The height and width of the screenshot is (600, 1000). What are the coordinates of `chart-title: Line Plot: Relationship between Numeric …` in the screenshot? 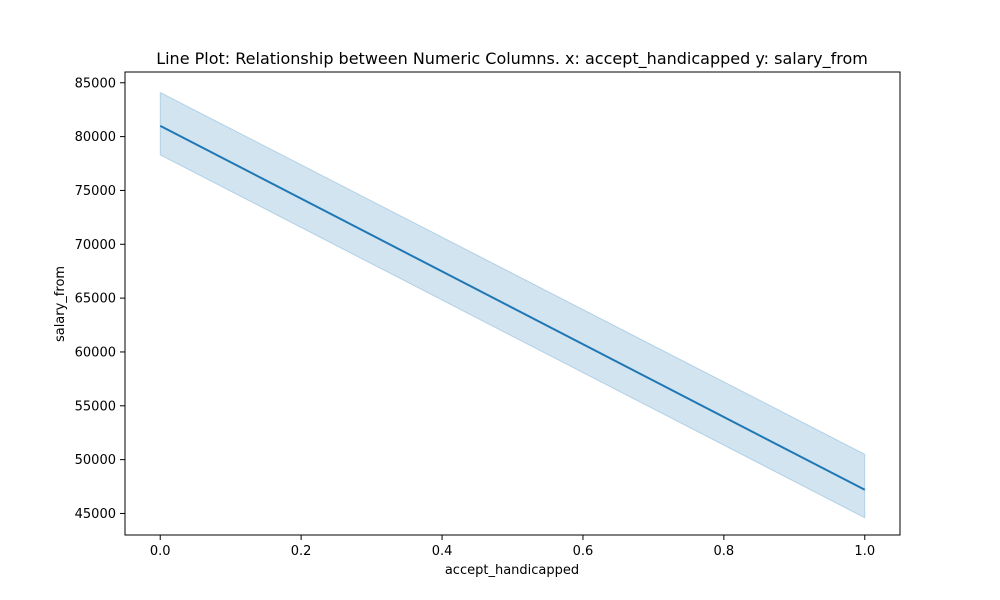 It's located at (512, 59).